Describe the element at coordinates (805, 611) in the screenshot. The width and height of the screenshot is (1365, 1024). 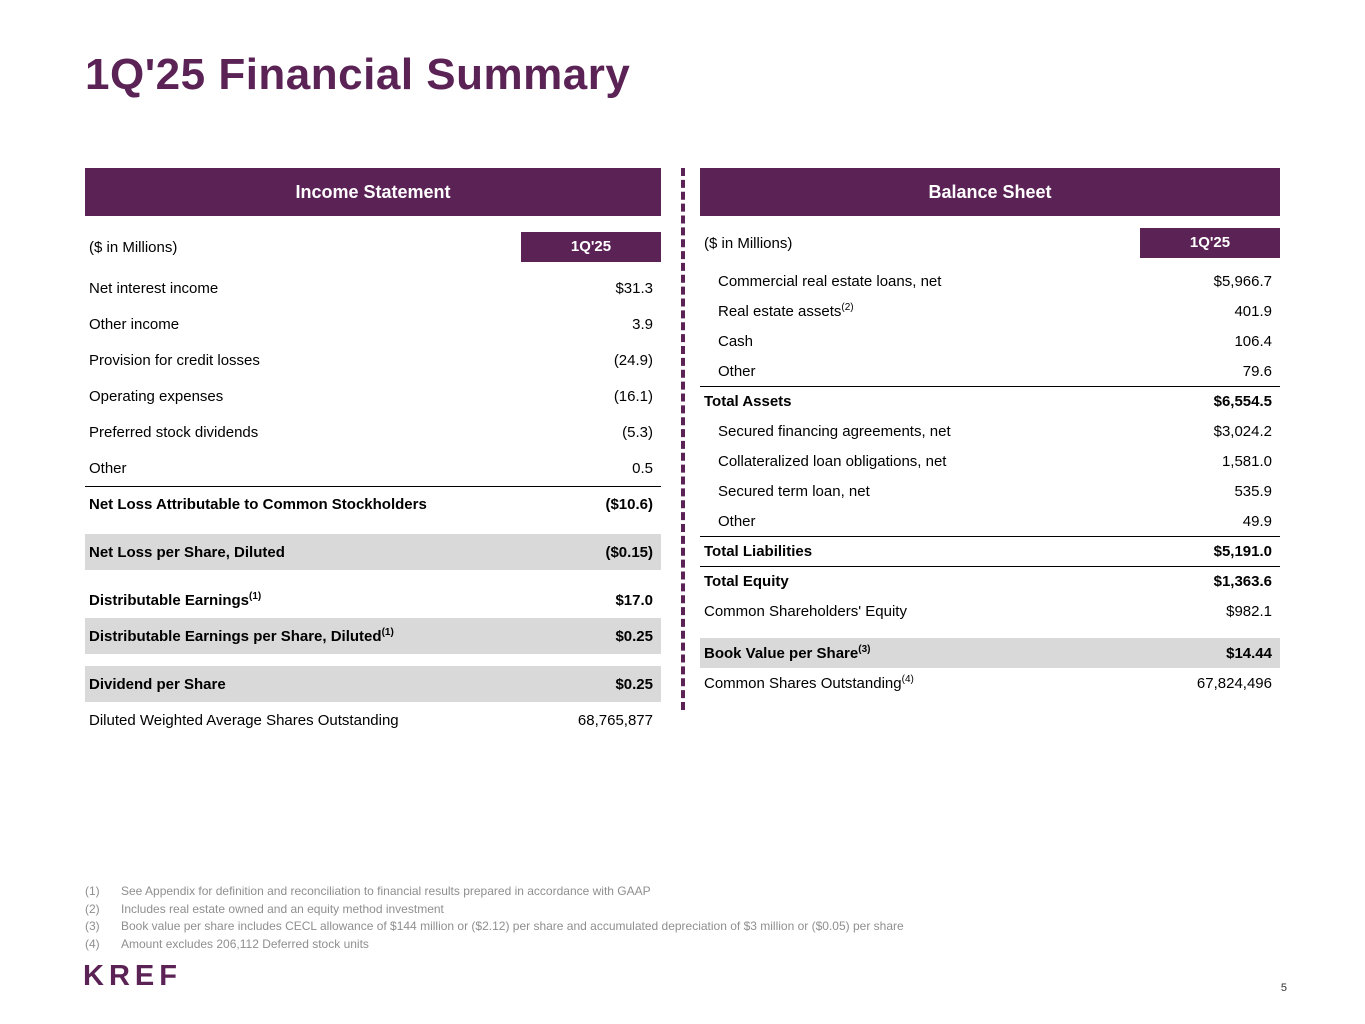
I see `row-label: Common Shareholders' Equity` at that location.